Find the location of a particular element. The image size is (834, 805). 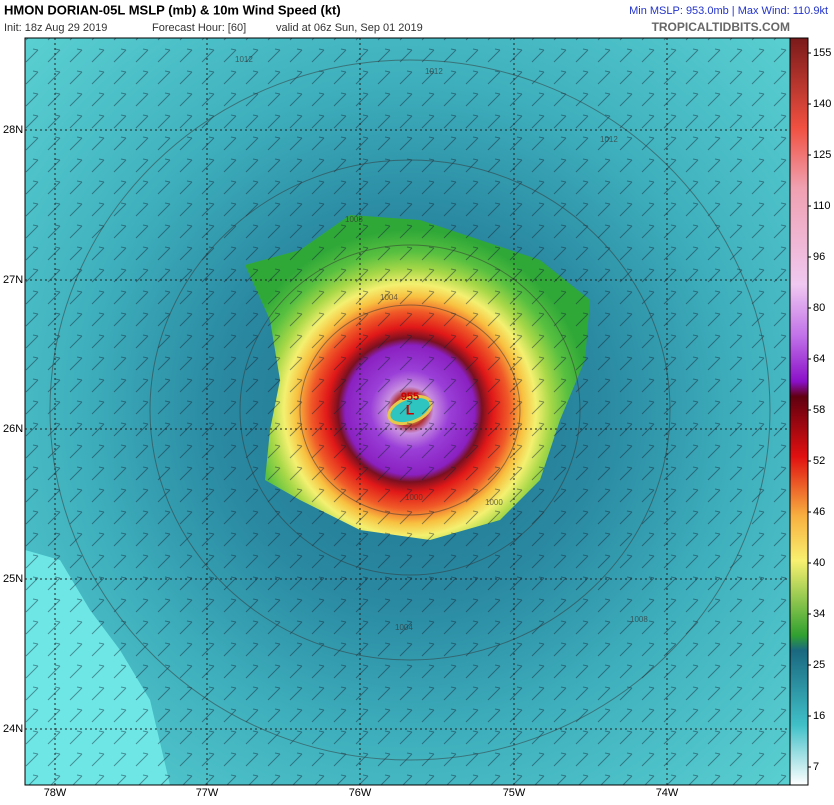

colorbar-label: 64 is located at coordinates (819, 359).